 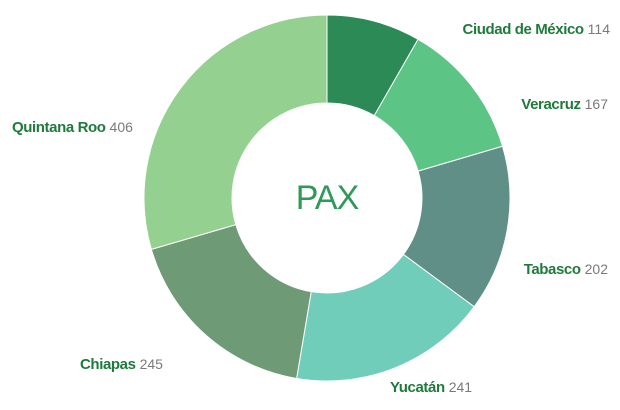 I want to click on slice-label: Veracruz 167, so click(x=564, y=104).